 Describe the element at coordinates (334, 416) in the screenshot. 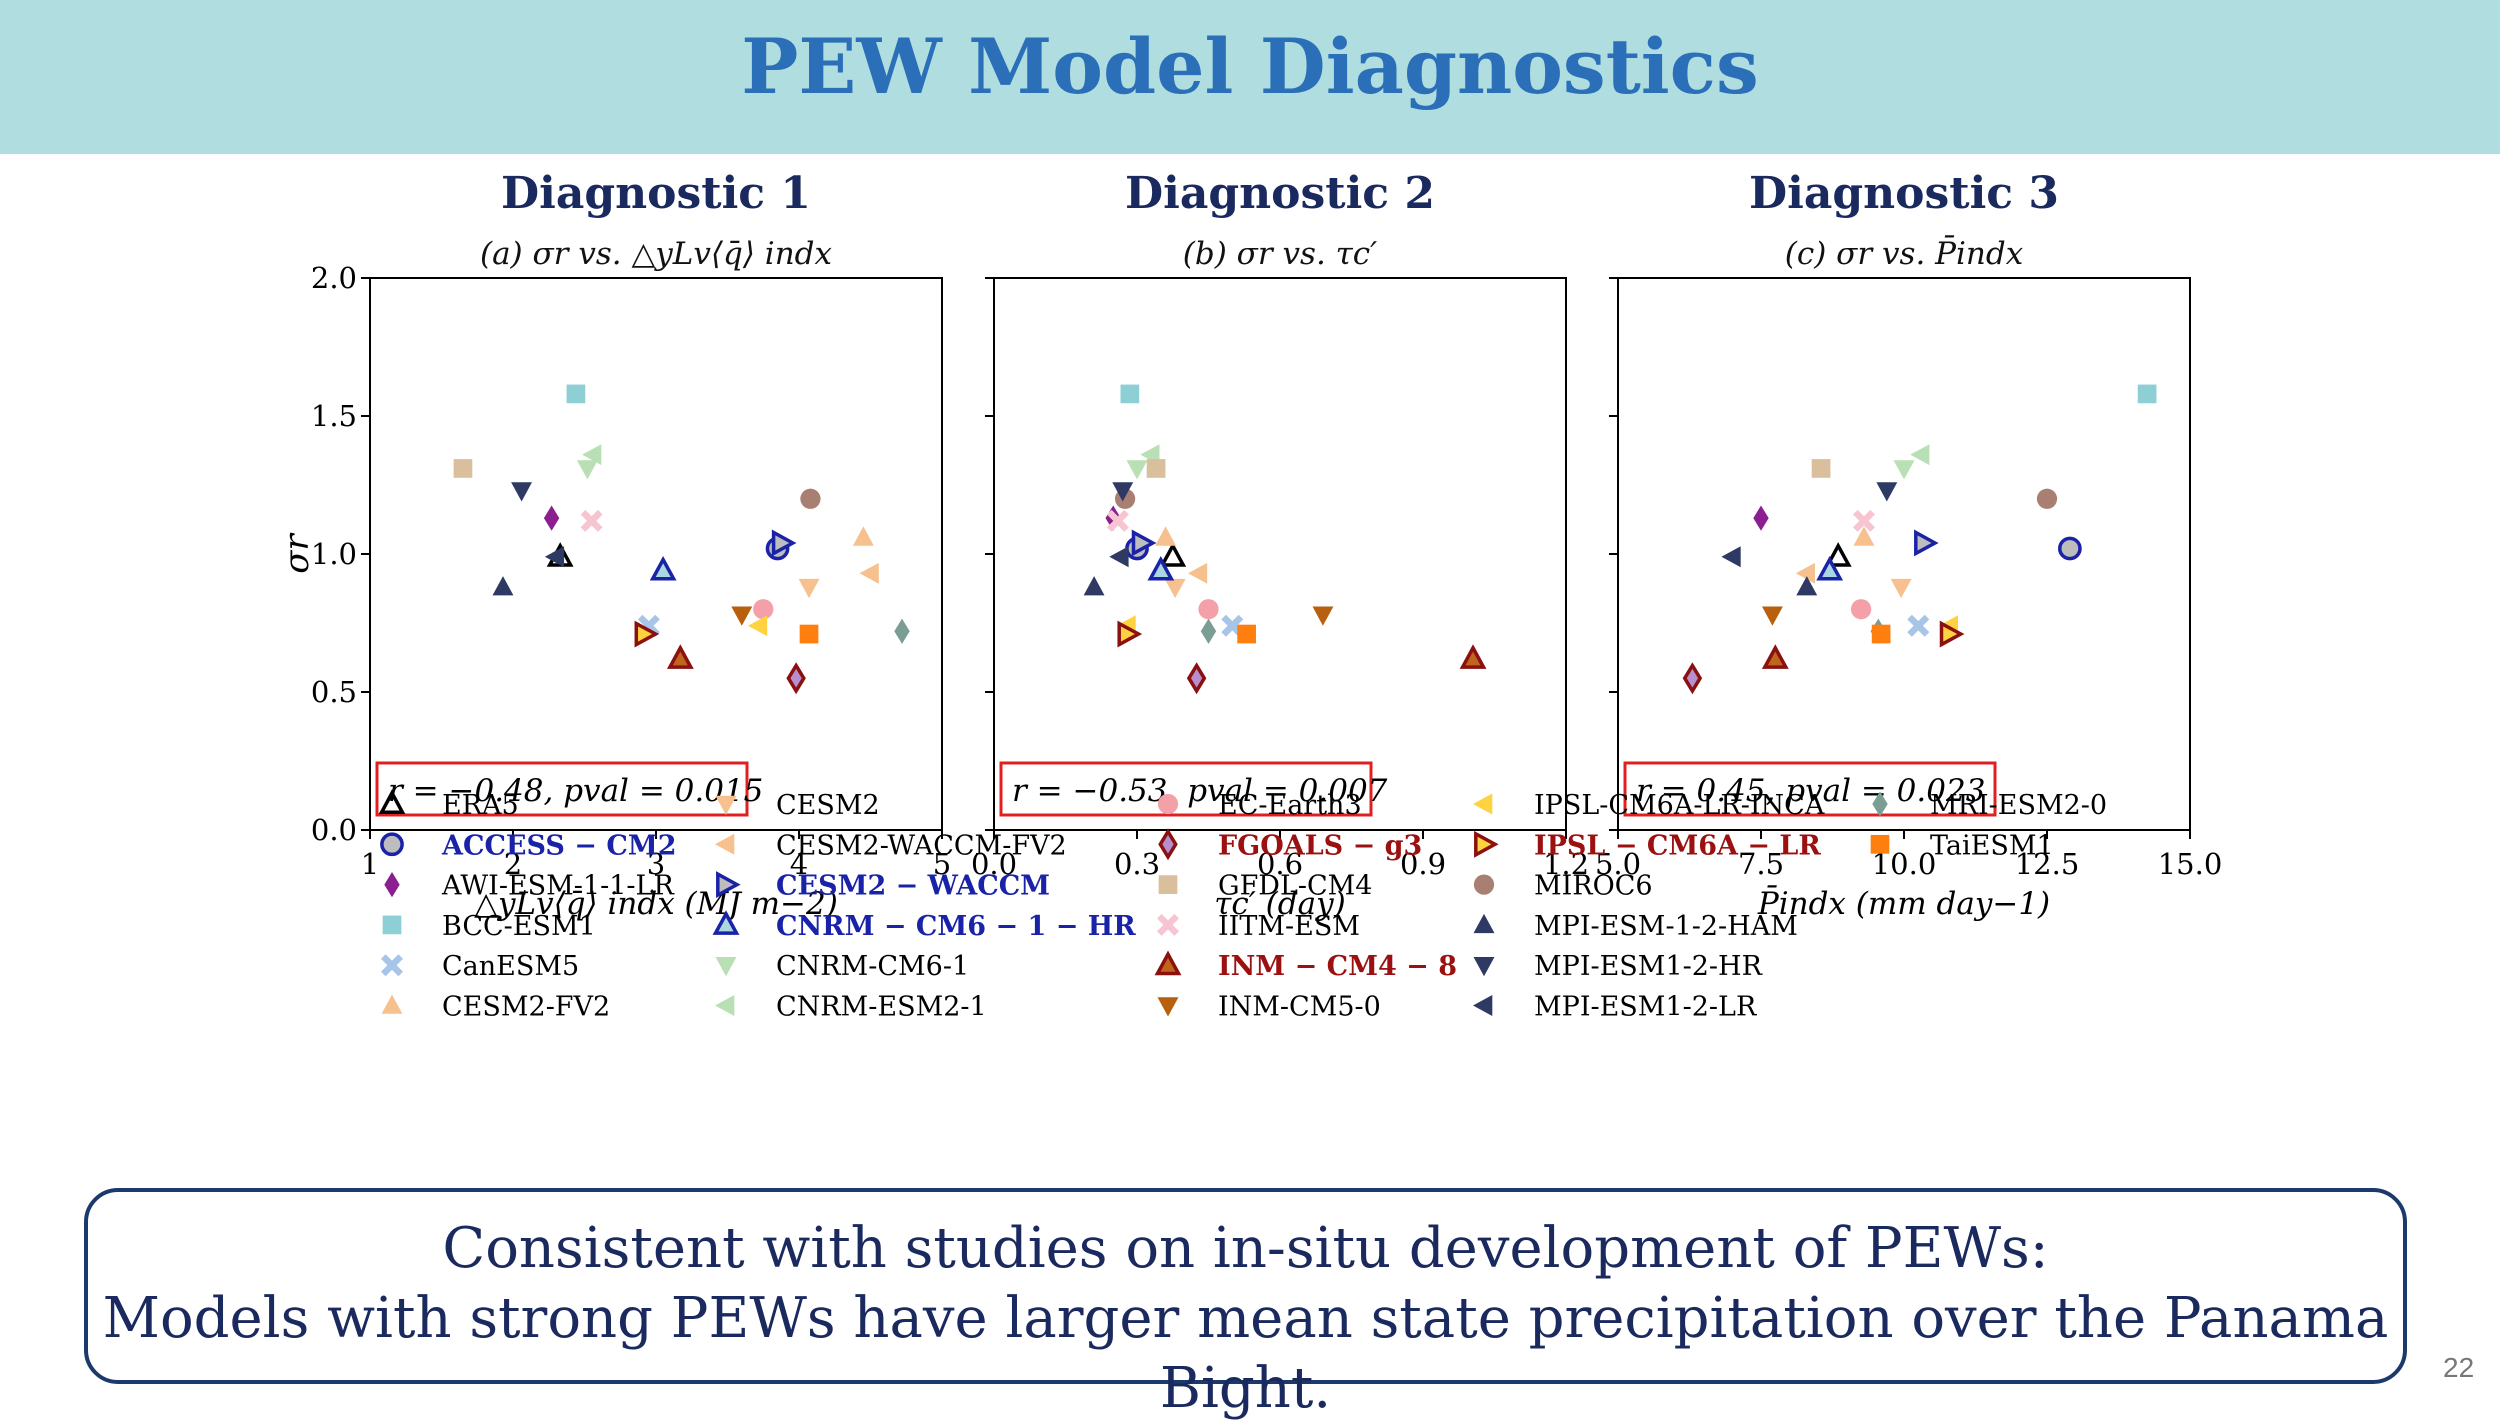

I see `y-tick-label: 1.5` at that location.